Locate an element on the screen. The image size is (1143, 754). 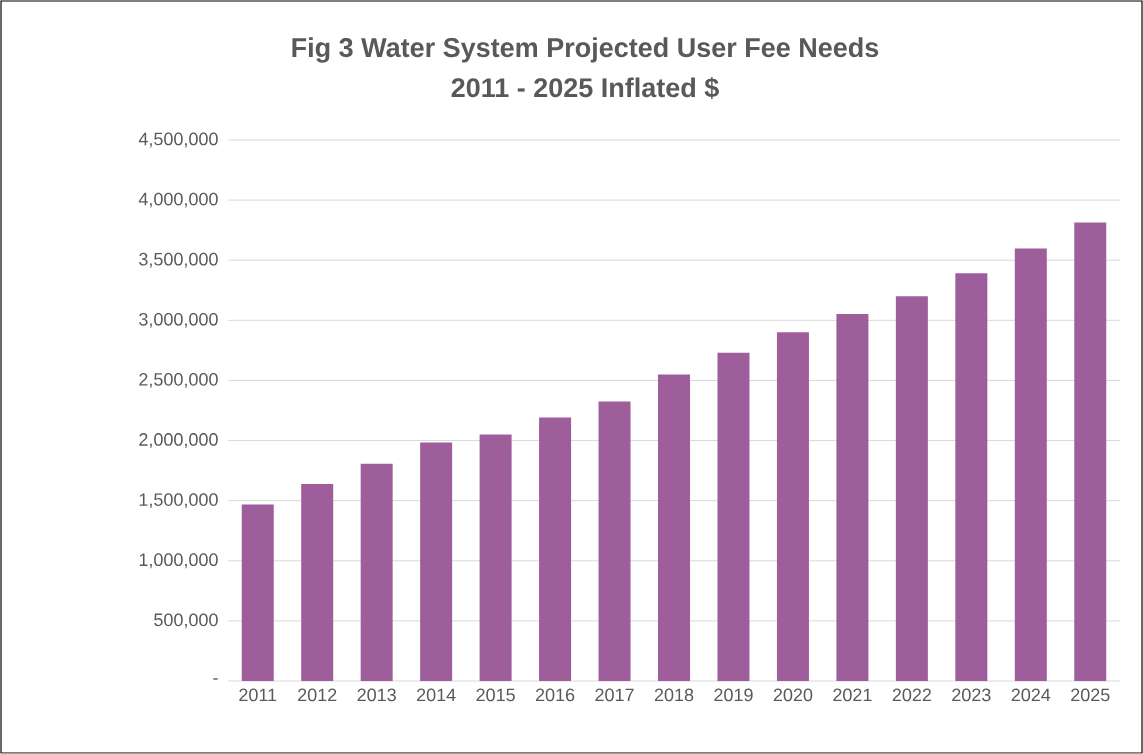
x-tick-label: 2020 is located at coordinates (793, 695).